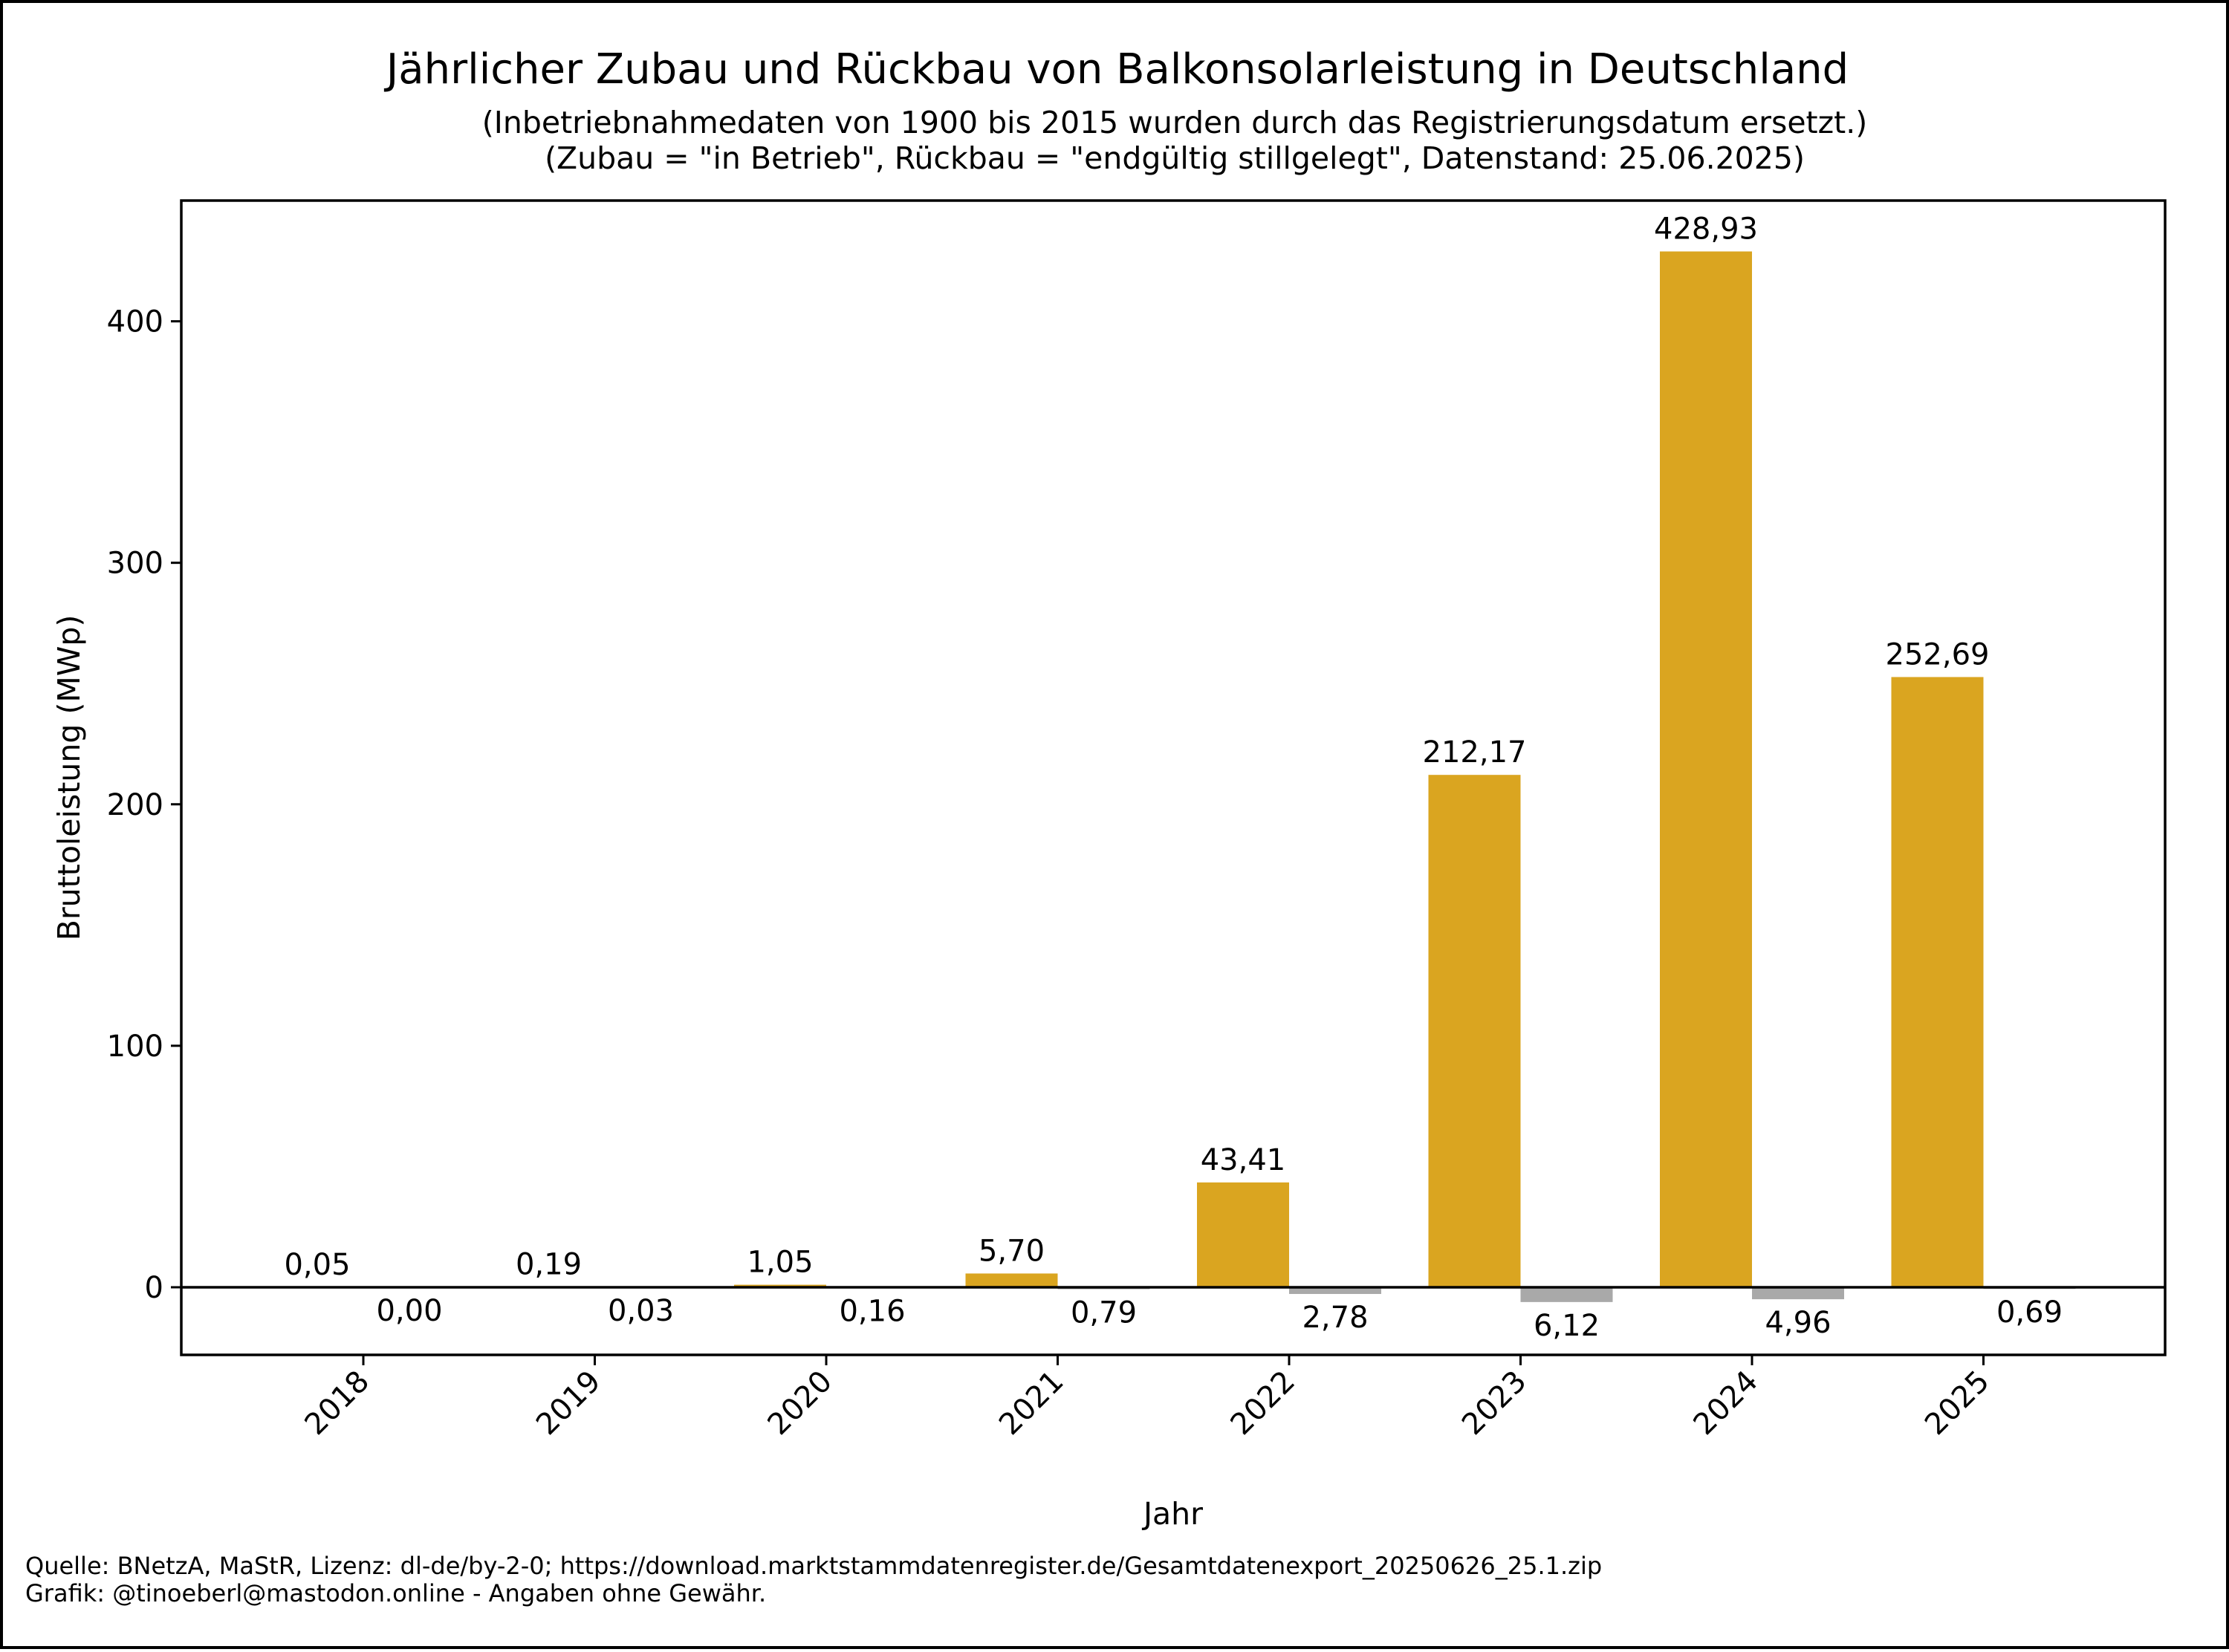 The height and width of the screenshot is (1652, 2229). I want to click on data-label-zubau-2020: 1,05, so click(780, 1263).